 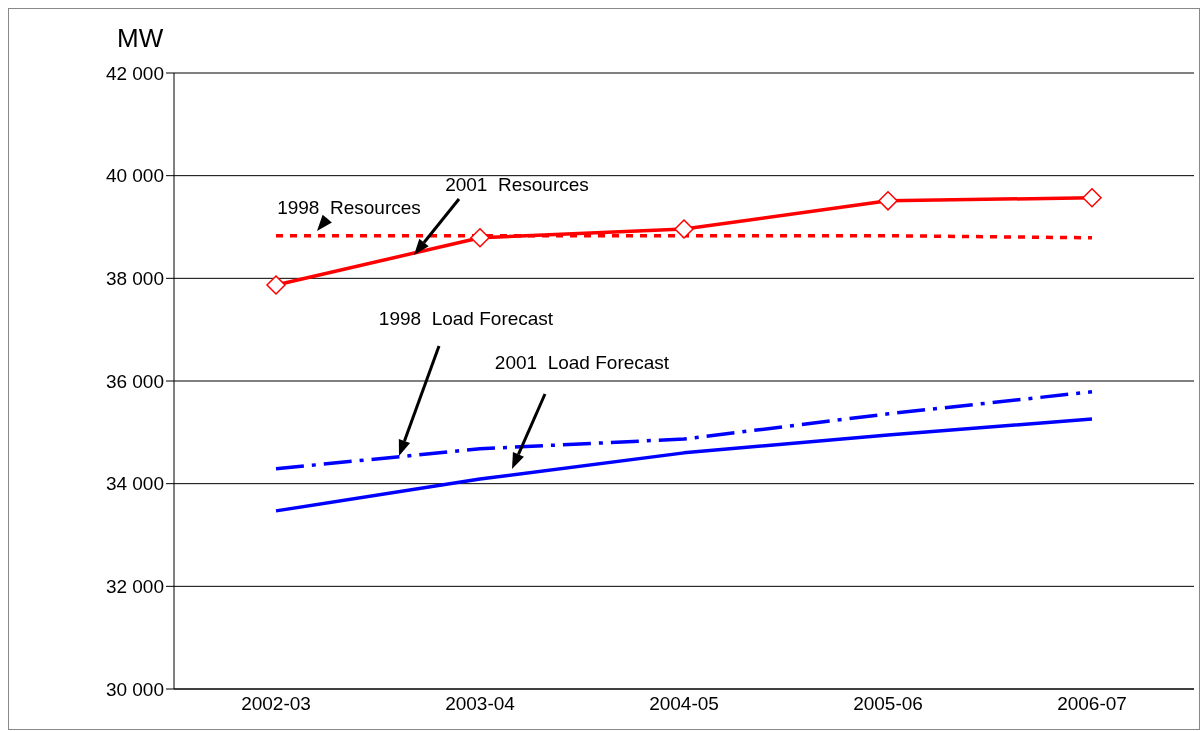 What do you see at coordinates (888, 704) in the screenshot?
I see `x-tick-label: 2005-06` at bounding box center [888, 704].